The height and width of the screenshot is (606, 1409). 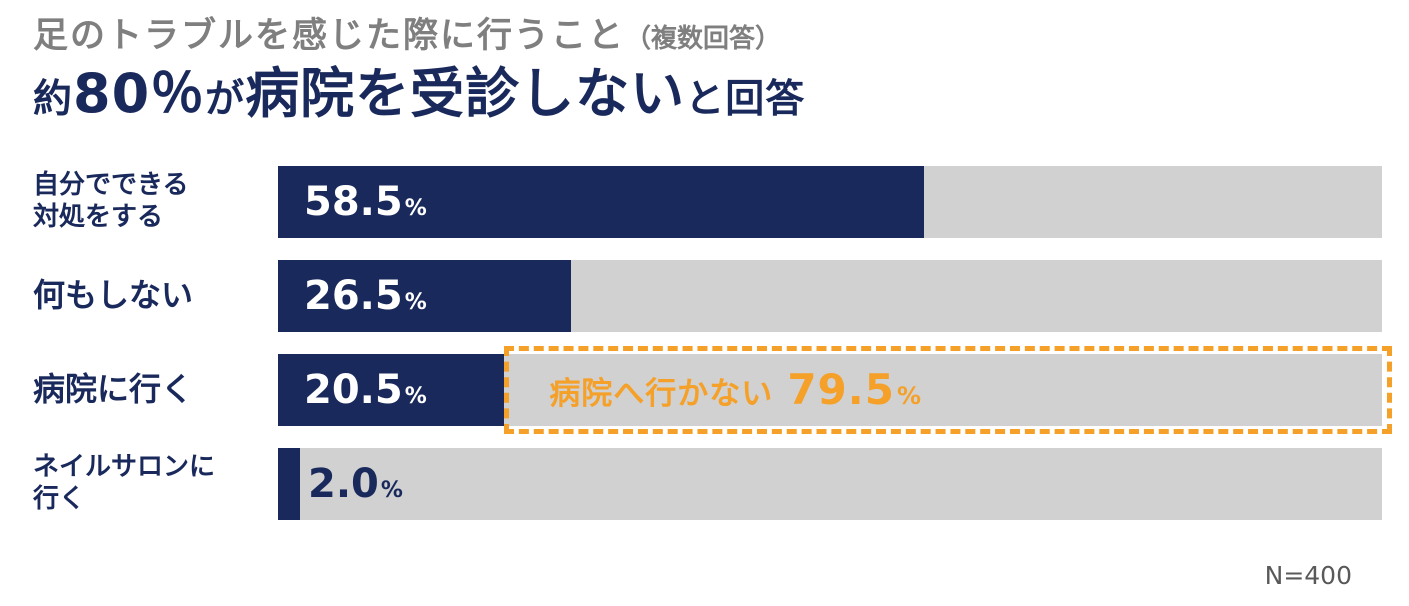 I want to click on bar-value-number: 26.5, so click(x=353, y=295).